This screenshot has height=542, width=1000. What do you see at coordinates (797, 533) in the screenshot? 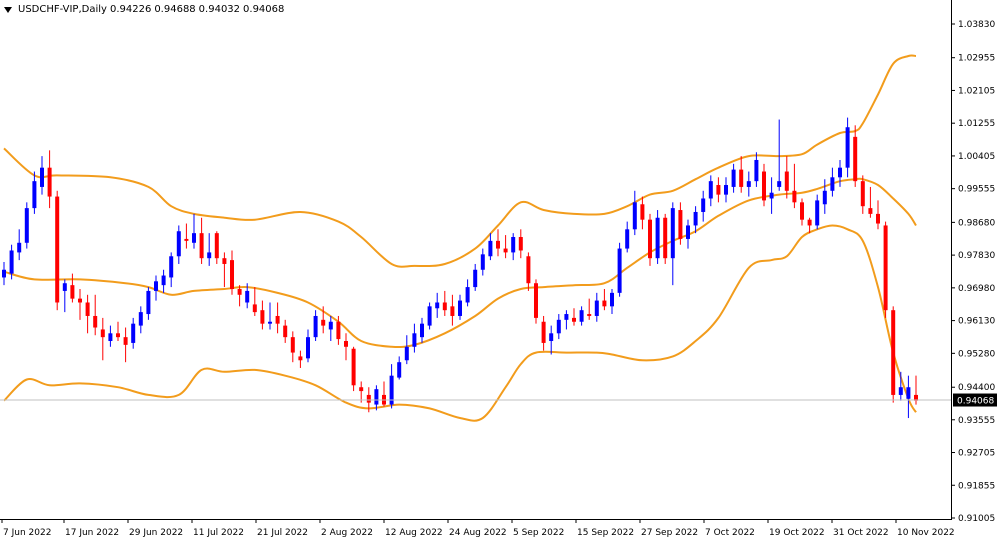
I see `x-tick-label: 19 Oct 2022` at bounding box center [797, 533].